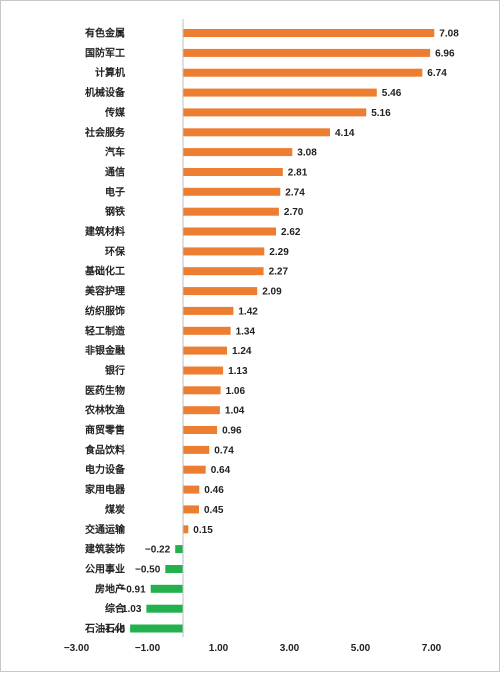  What do you see at coordinates (219, 648) in the screenshot?
I see `x-tick-label: 1.00` at bounding box center [219, 648].